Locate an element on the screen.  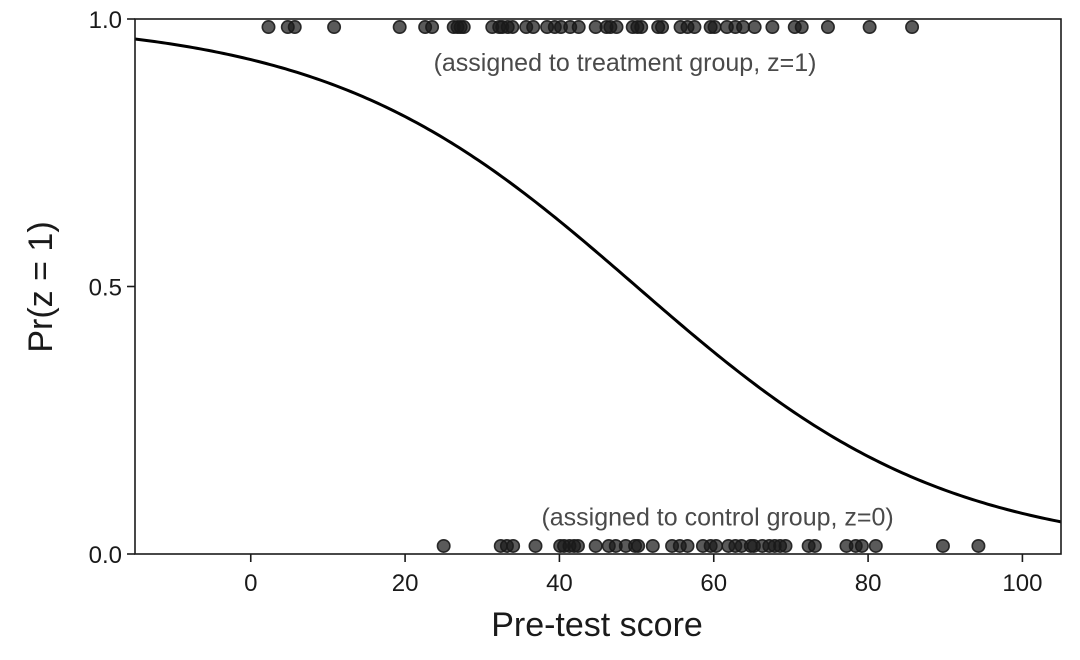
x-tick-label: 80 is located at coordinates (868, 583).